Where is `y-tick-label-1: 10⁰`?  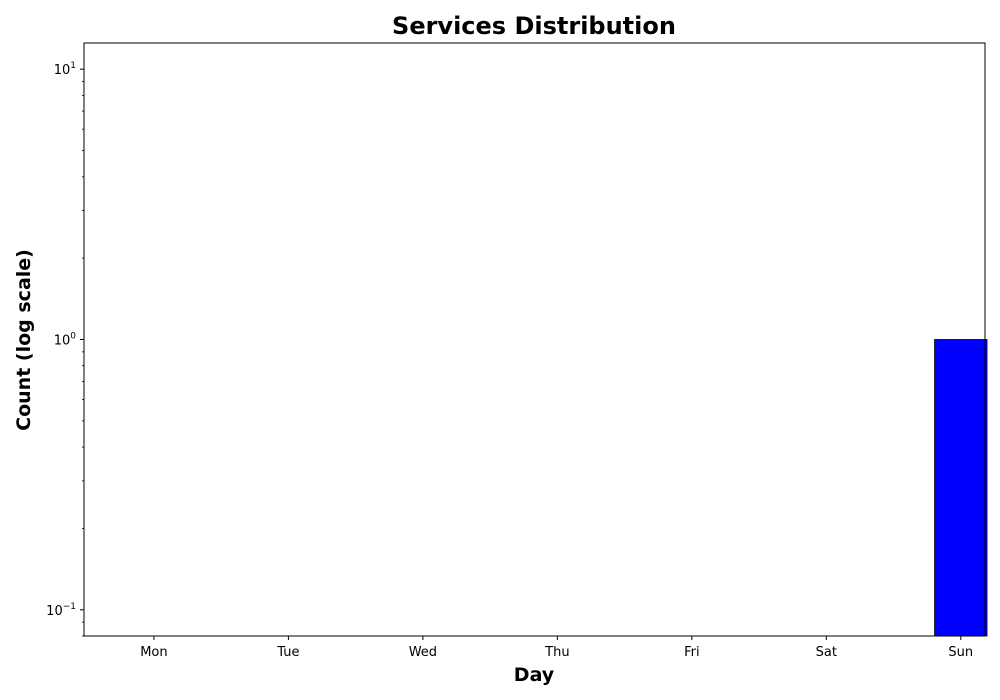
y-tick-label-1: 10⁰ is located at coordinates (65, 340).